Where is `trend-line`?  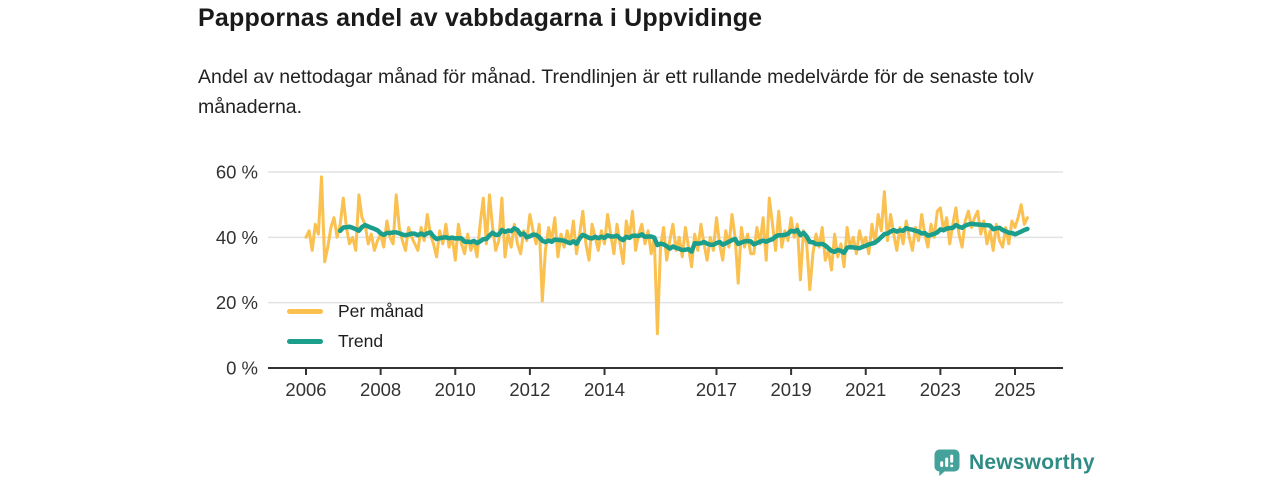
trend-line is located at coordinates (683, 238).